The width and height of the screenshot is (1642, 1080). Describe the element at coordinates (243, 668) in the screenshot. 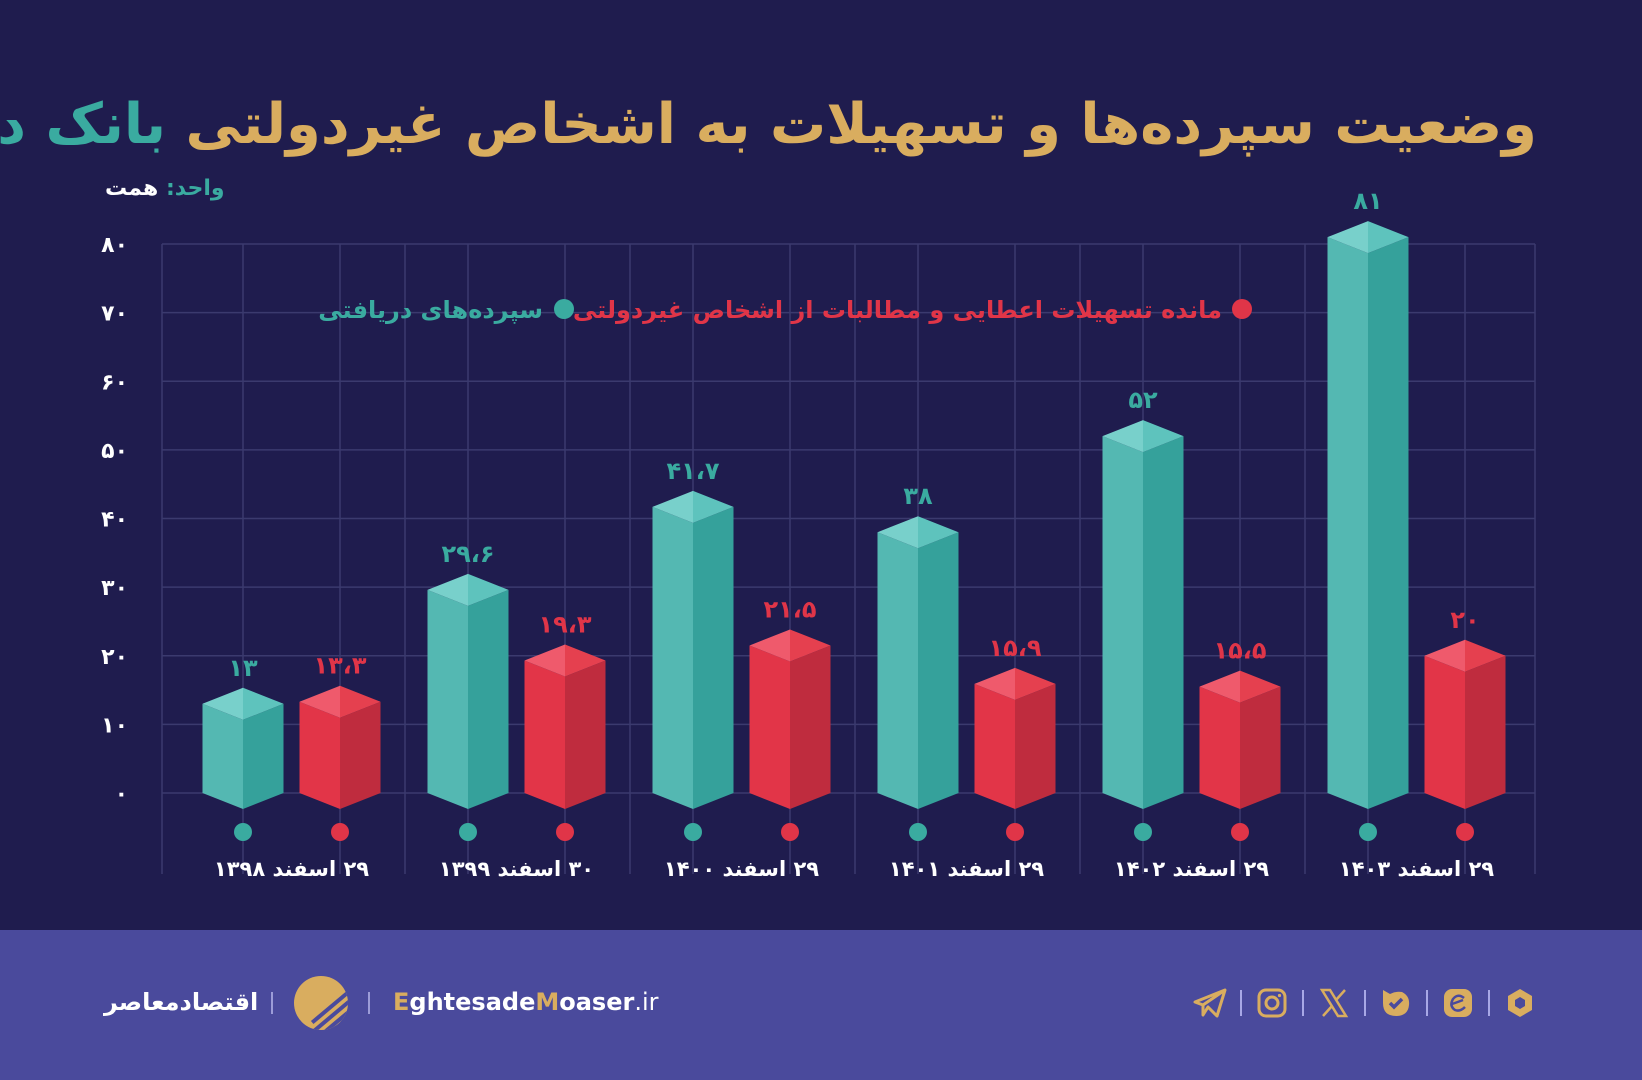

I see `data-label: ۱۳` at that location.